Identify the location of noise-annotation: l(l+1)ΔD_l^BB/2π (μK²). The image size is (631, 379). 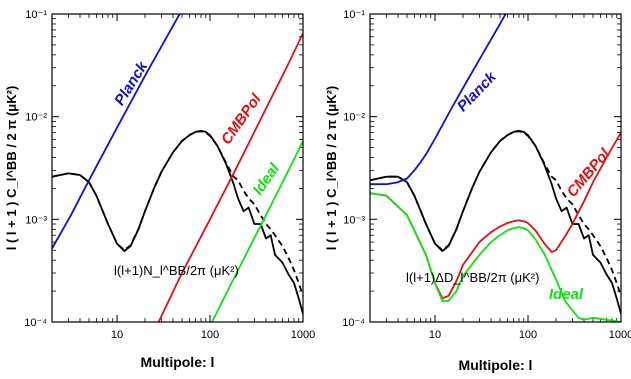
(472, 277).